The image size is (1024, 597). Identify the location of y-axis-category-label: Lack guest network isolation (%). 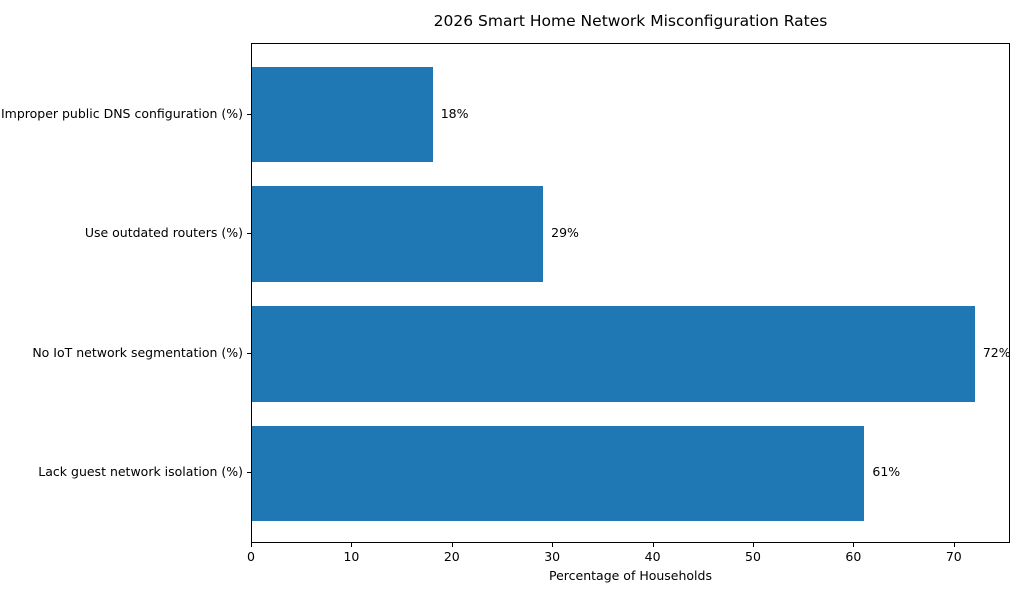
(140, 472).